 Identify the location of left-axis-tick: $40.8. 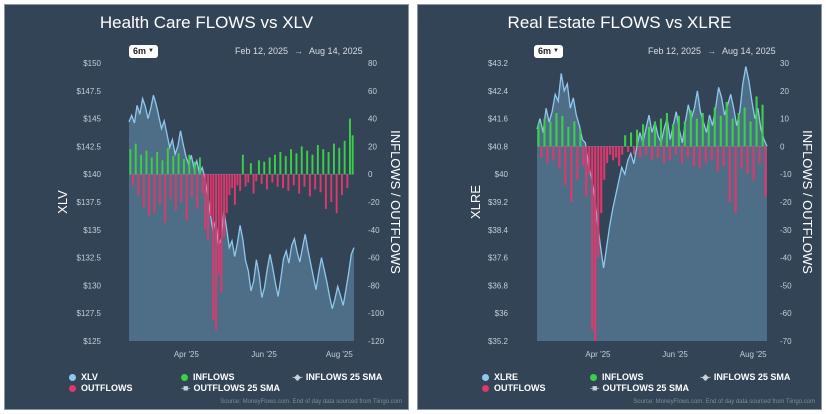
(498, 146).